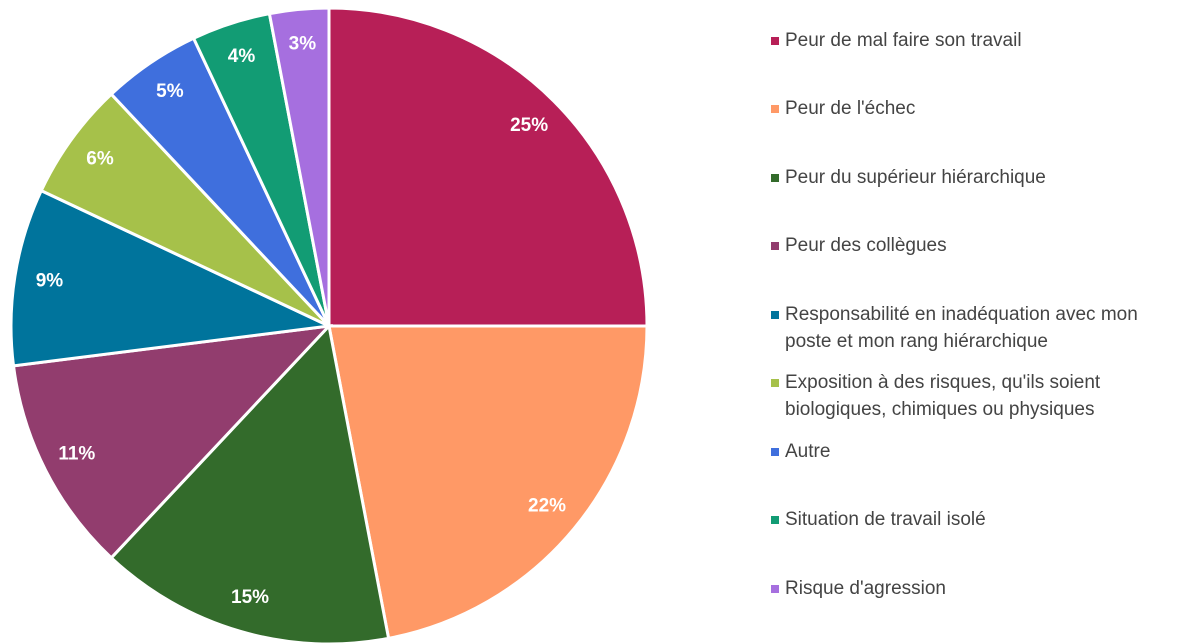  I want to click on legend-item: Risque d'agression, so click(978, 588).